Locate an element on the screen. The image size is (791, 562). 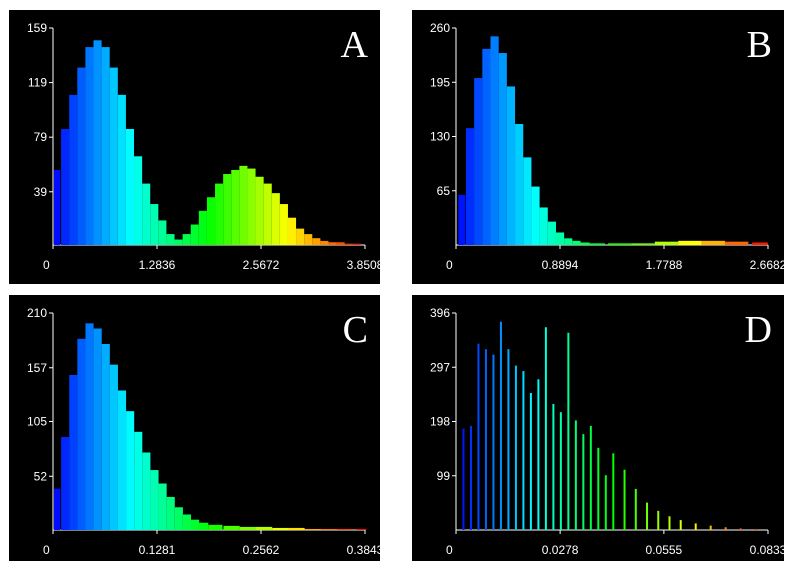
y-tick-label: 198 is located at coordinates (440, 422).